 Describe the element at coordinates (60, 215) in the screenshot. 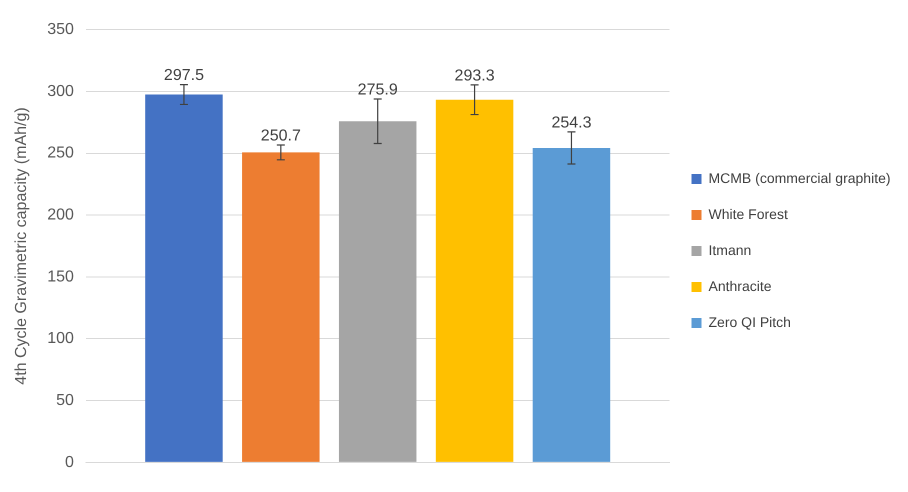

I see `y-tick-label: 200` at that location.